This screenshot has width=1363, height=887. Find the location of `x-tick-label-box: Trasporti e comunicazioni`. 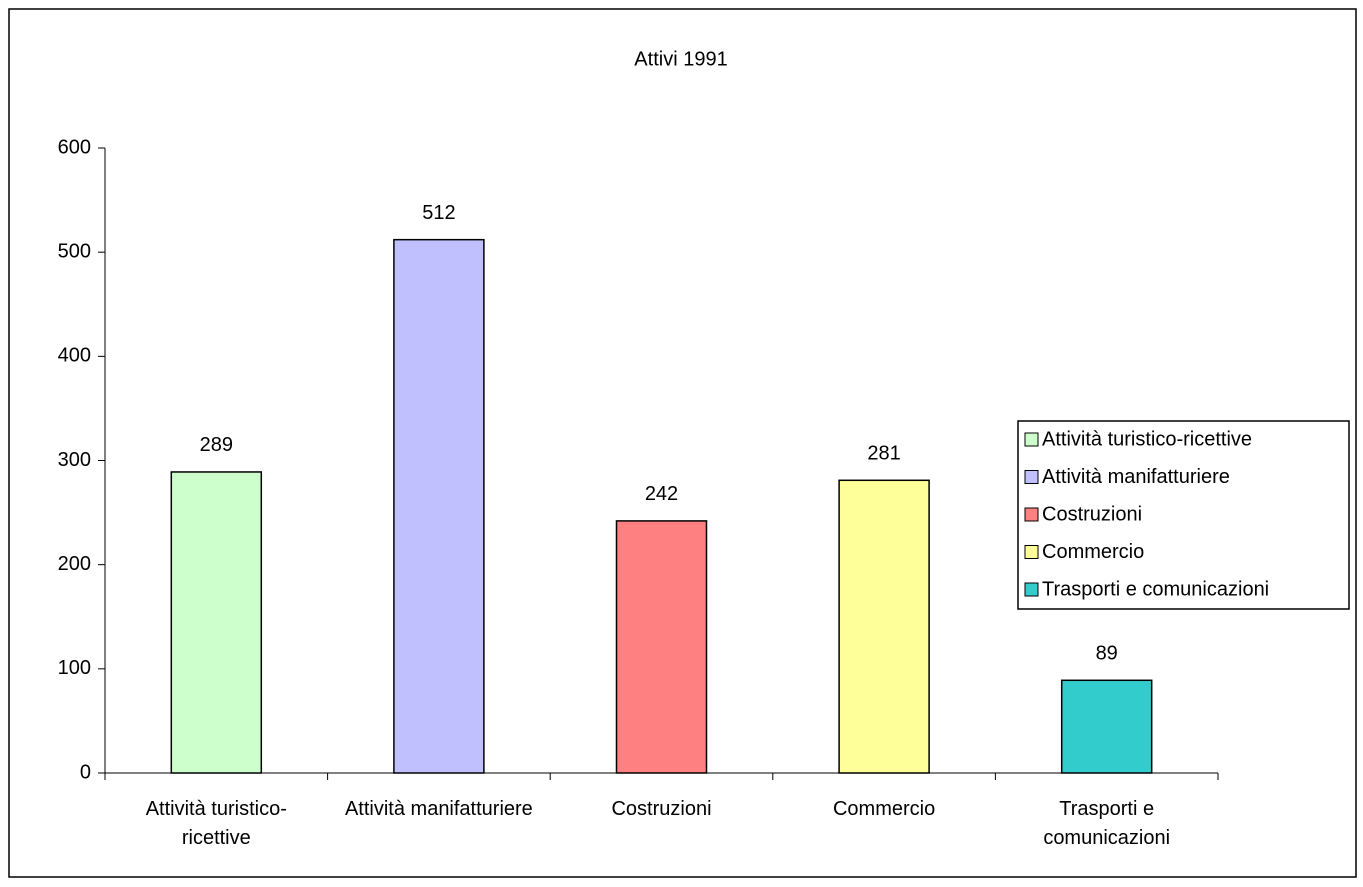

x-tick-label-box: Trasporti e comunicazioni is located at coordinates (1107, 823).